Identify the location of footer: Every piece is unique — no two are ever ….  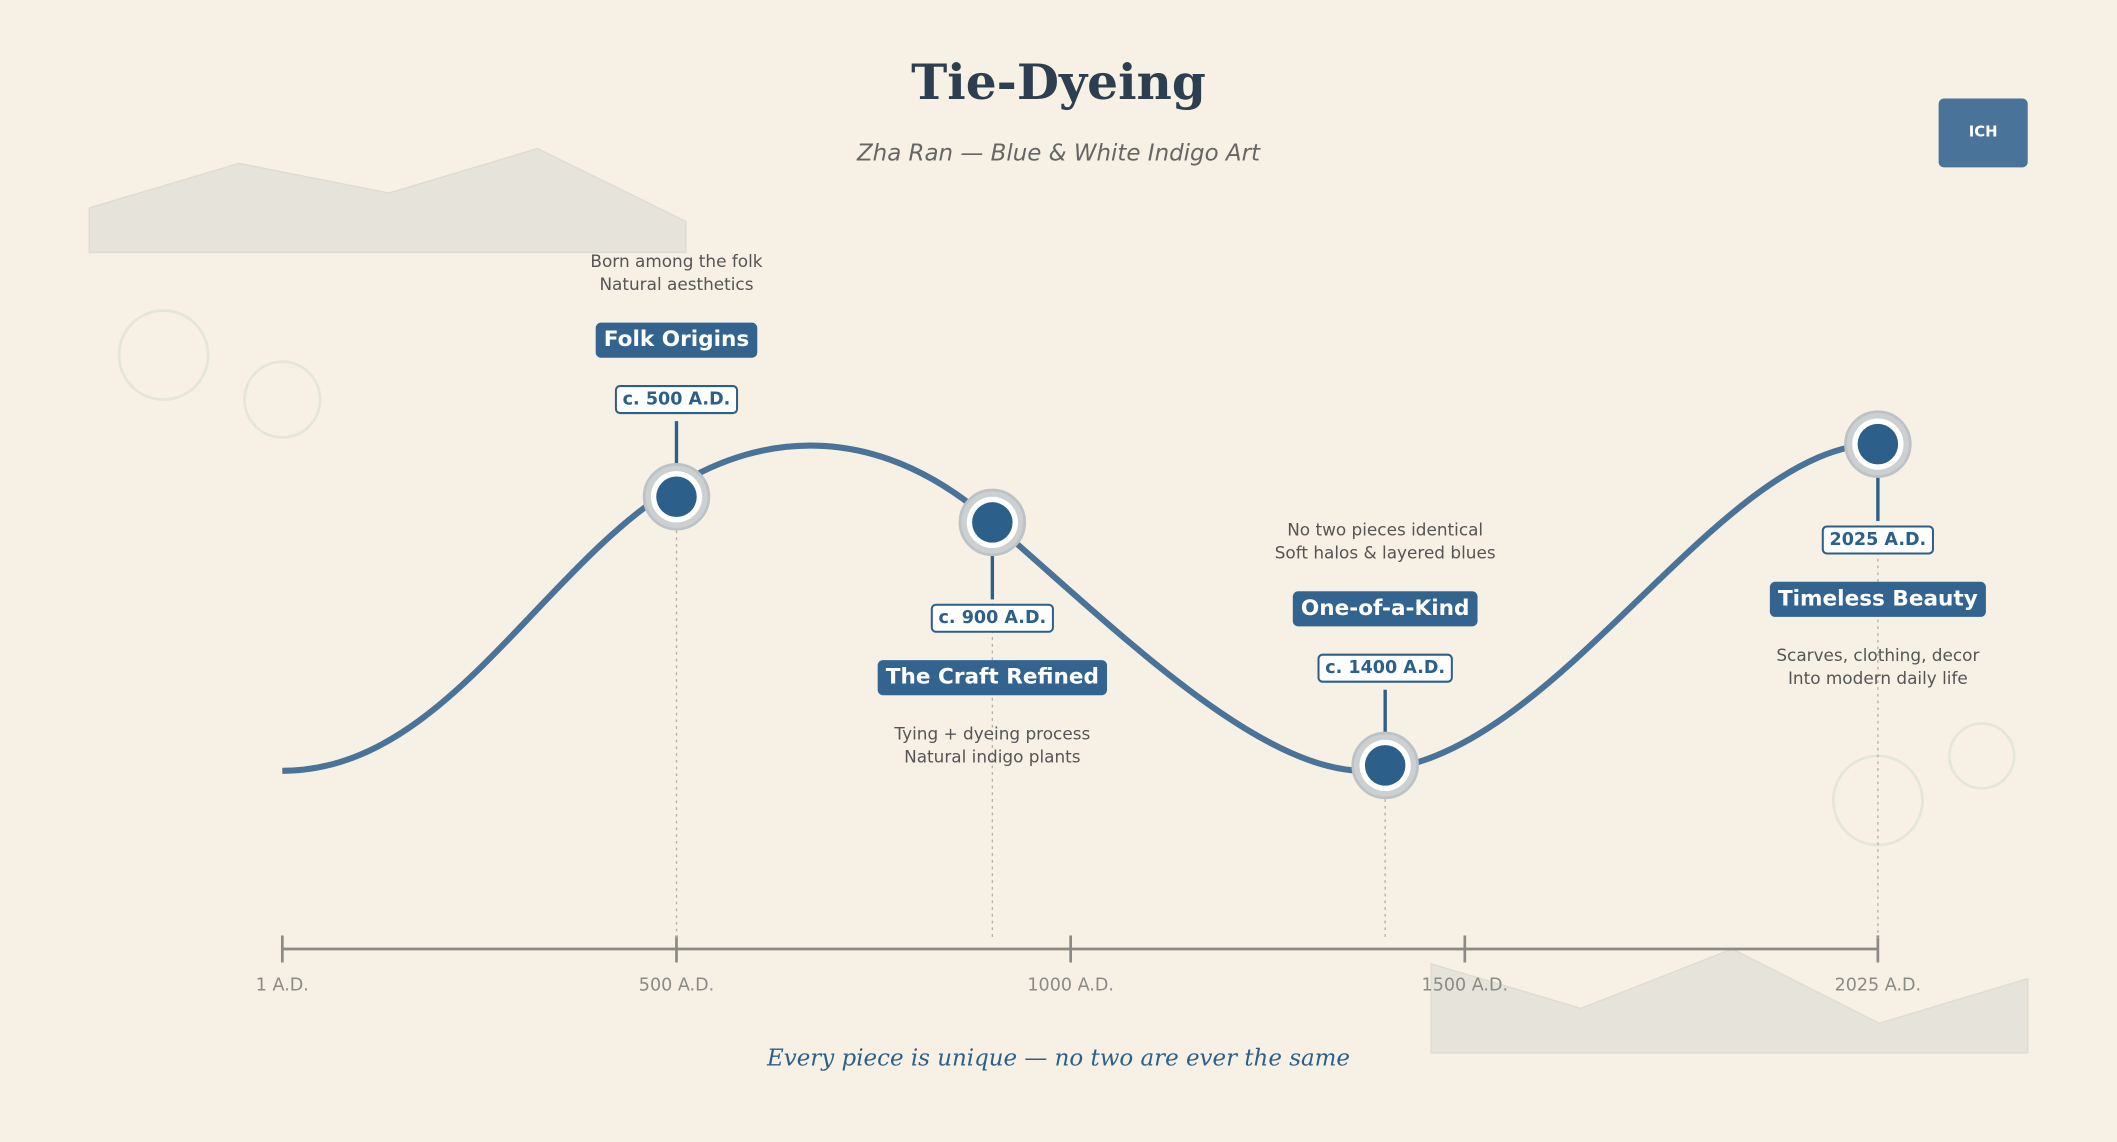
(1058, 1059).